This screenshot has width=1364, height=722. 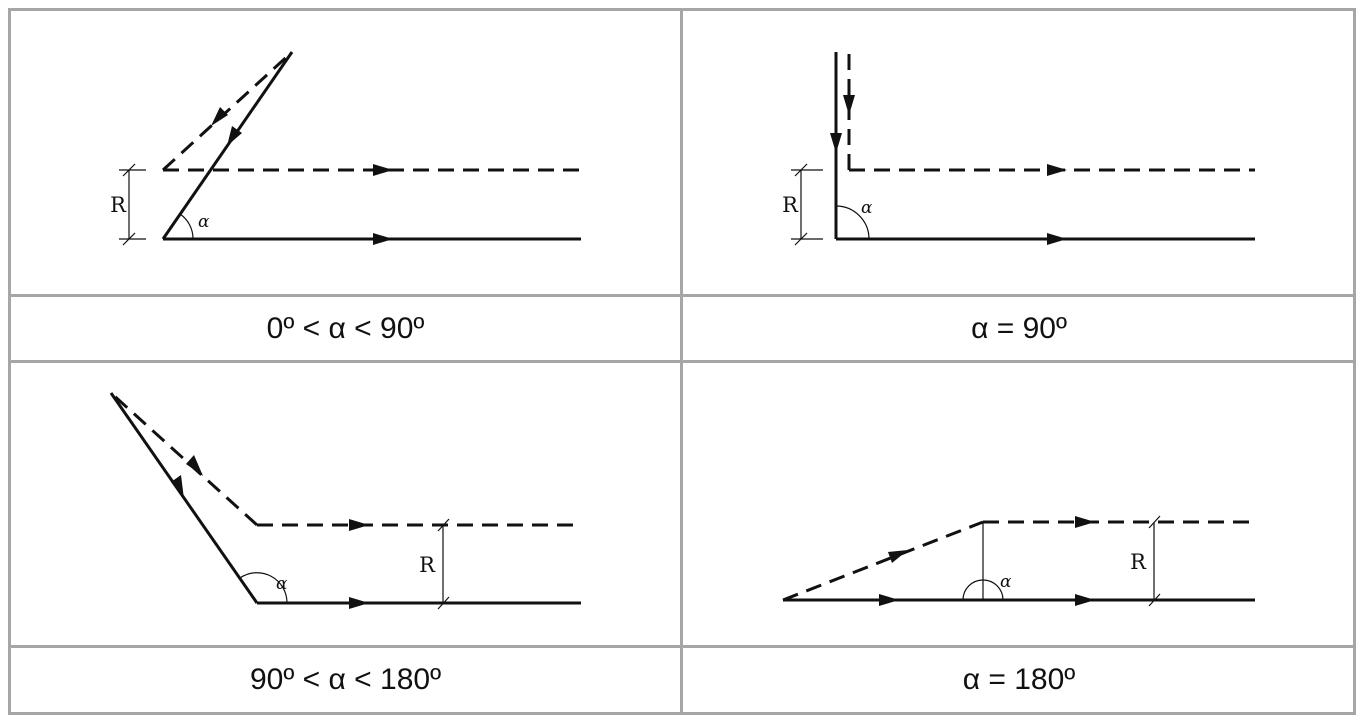 What do you see at coordinates (347, 680) in the screenshot?
I see `caption-obtuse: 90º < α < 180º` at bounding box center [347, 680].